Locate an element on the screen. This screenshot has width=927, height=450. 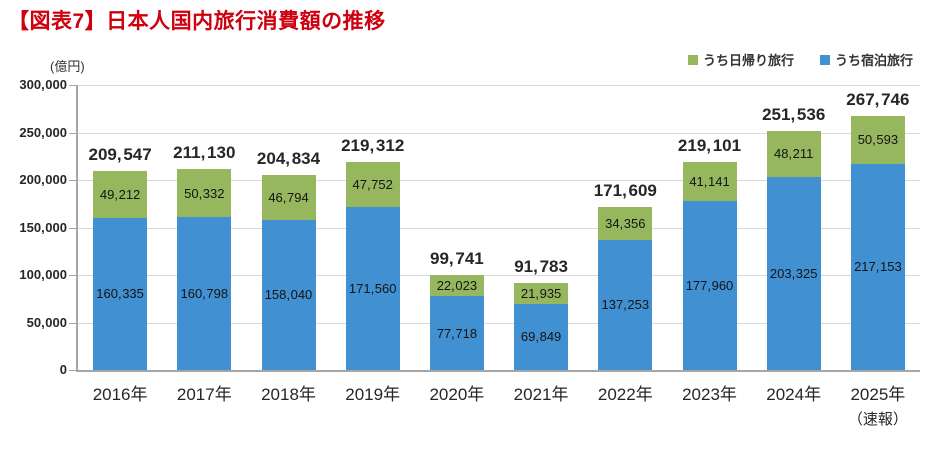
y-tick-label: 100, 000 is located at coordinates (43, 274).